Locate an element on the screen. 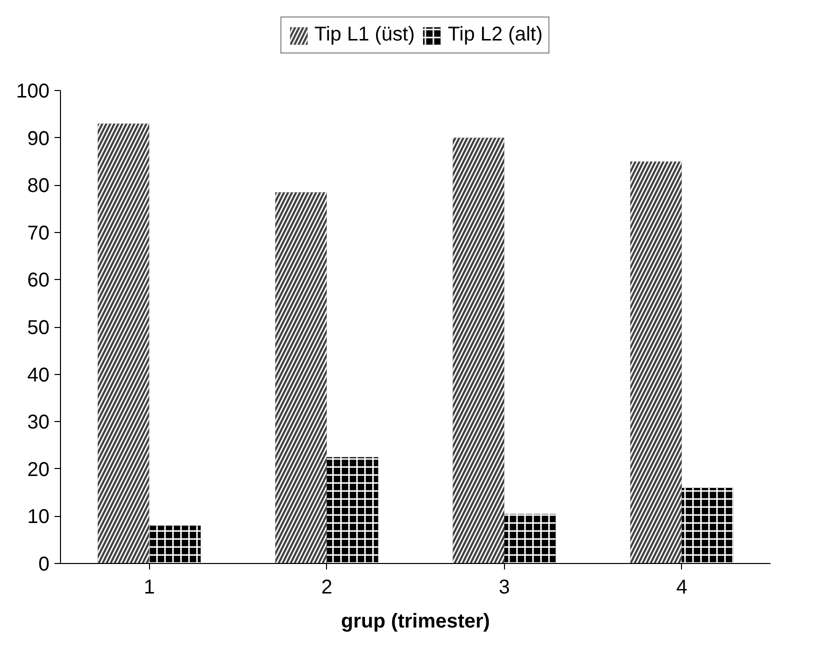  x-tick-label: 3 is located at coordinates (504, 587).